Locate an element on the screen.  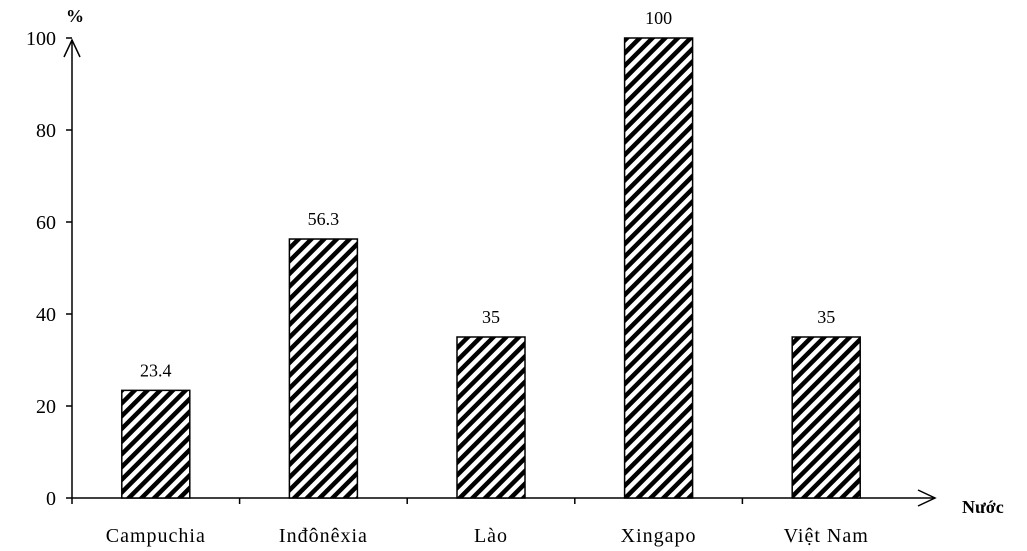
y-axis-title: % is located at coordinates (75, 16).